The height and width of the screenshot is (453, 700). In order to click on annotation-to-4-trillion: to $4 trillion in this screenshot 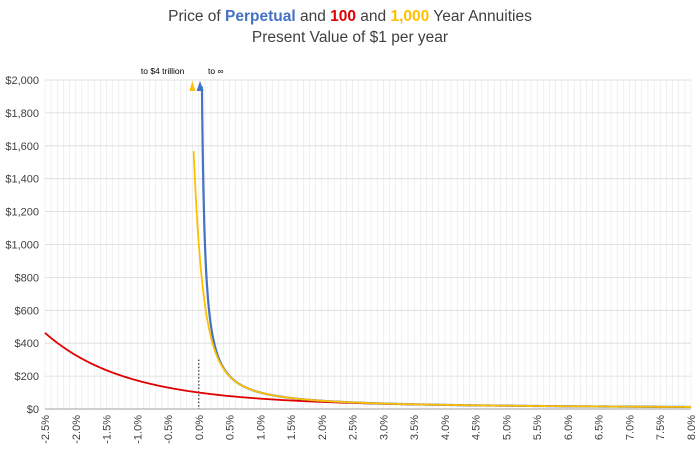, I will do `click(163, 71)`.